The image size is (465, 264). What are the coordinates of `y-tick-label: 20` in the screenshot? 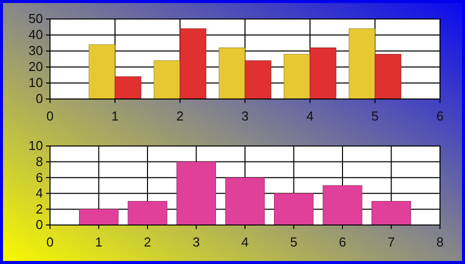 It's located at (35, 66).